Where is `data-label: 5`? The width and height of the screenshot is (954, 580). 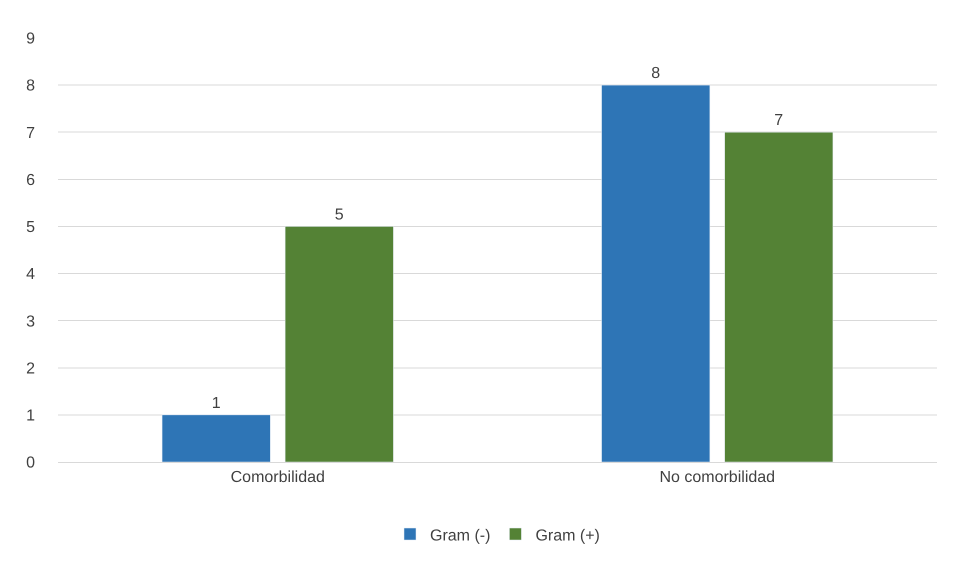 data-label: 5 is located at coordinates (339, 215).